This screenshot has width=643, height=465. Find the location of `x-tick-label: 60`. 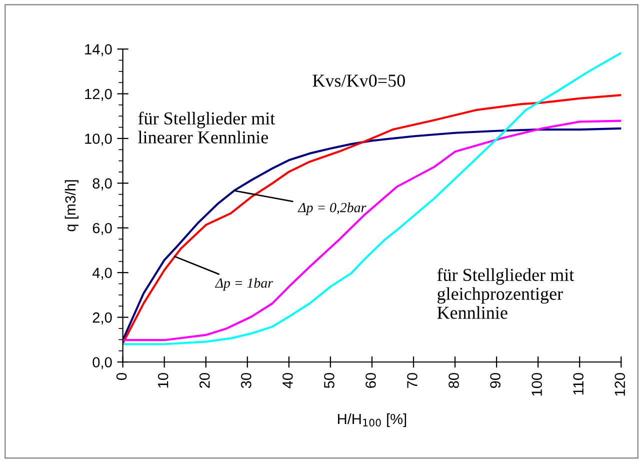

x-tick-label: 60 is located at coordinates (371, 380).